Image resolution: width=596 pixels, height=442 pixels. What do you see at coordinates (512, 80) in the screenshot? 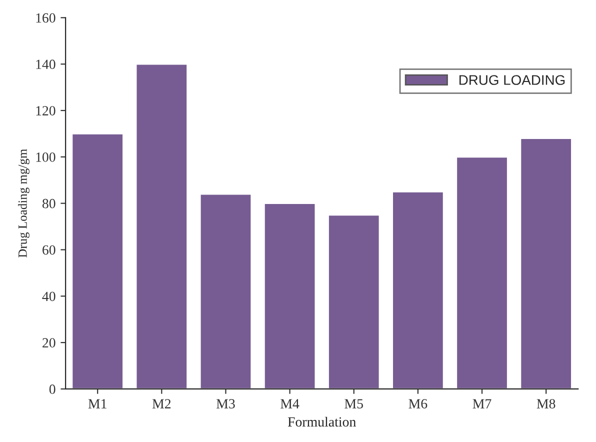
I see `legend-label: DRUG LOADING` at bounding box center [512, 80].